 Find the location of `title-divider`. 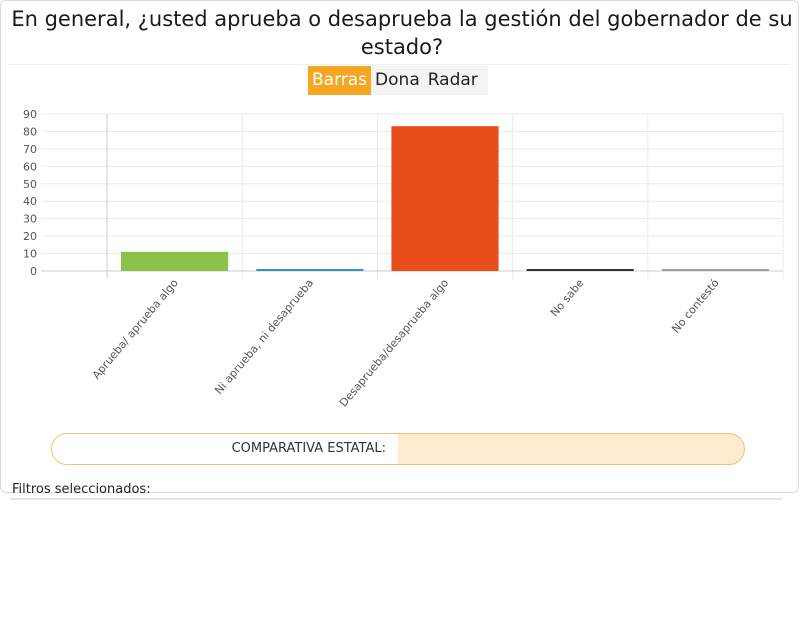

title-divider is located at coordinates (398, 64).